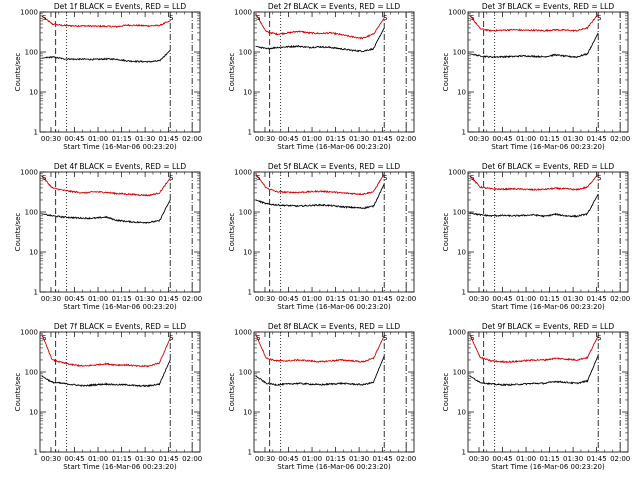 This screenshot has width=640, height=480. I want to click on chart-title: Det 3f BLACK = Events, RED = LLD, so click(548, 6).